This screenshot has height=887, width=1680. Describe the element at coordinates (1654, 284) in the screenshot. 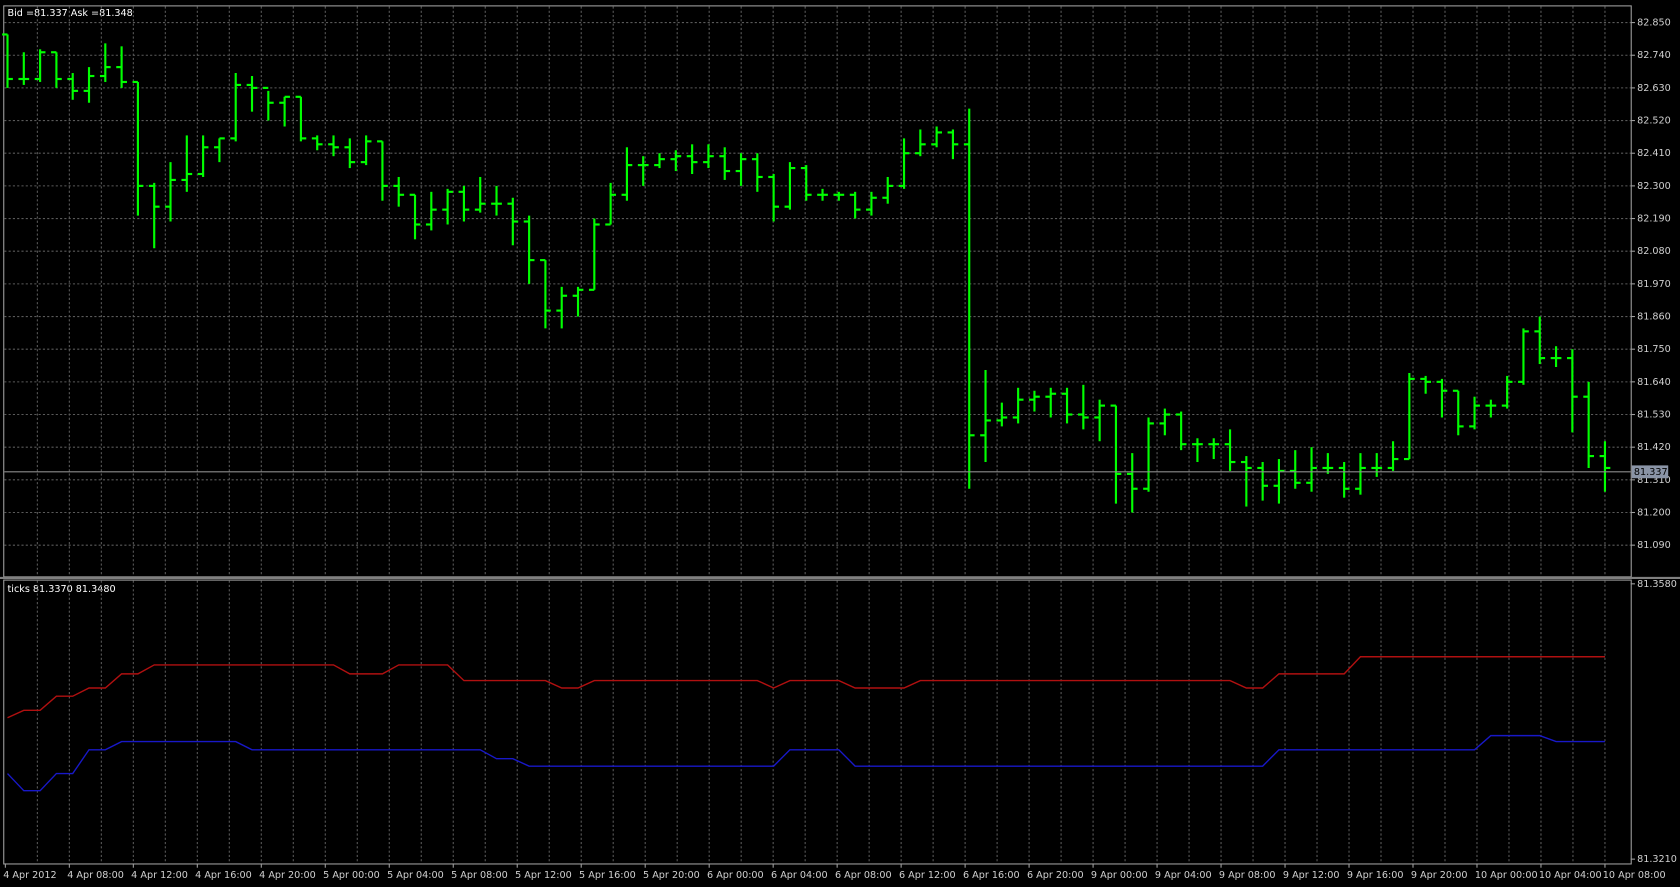

I see `y-tick-label: 81.970` at that location.